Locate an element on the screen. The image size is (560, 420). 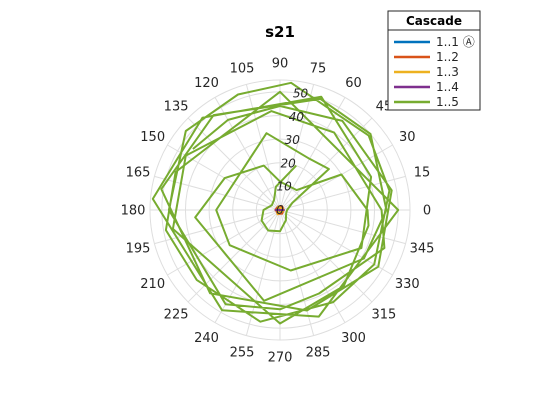
angle-tick-label: 15 is located at coordinates (422, 173).